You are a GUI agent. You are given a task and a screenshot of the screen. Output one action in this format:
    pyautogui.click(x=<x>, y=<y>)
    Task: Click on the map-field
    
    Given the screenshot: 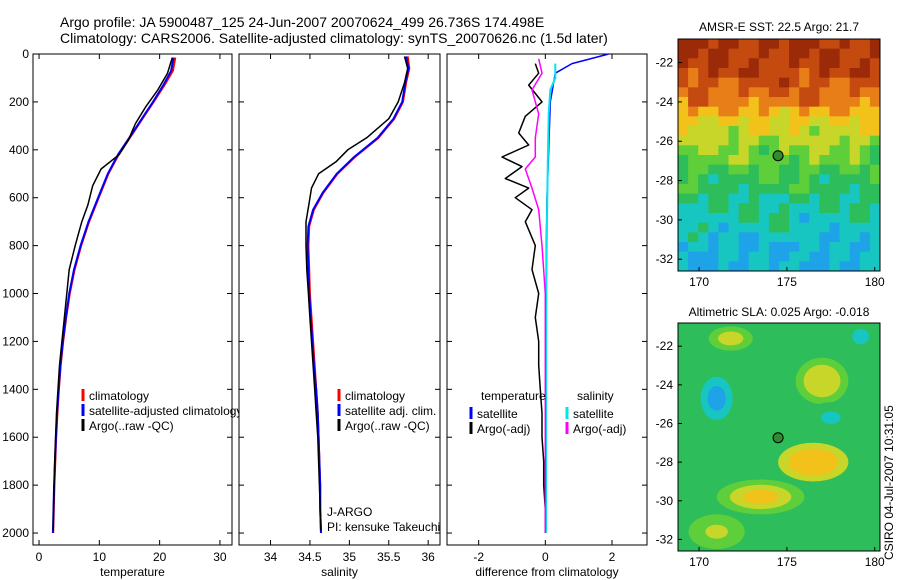 What is the action you would take?
    pyautogui.click(x=779, y=155)
    